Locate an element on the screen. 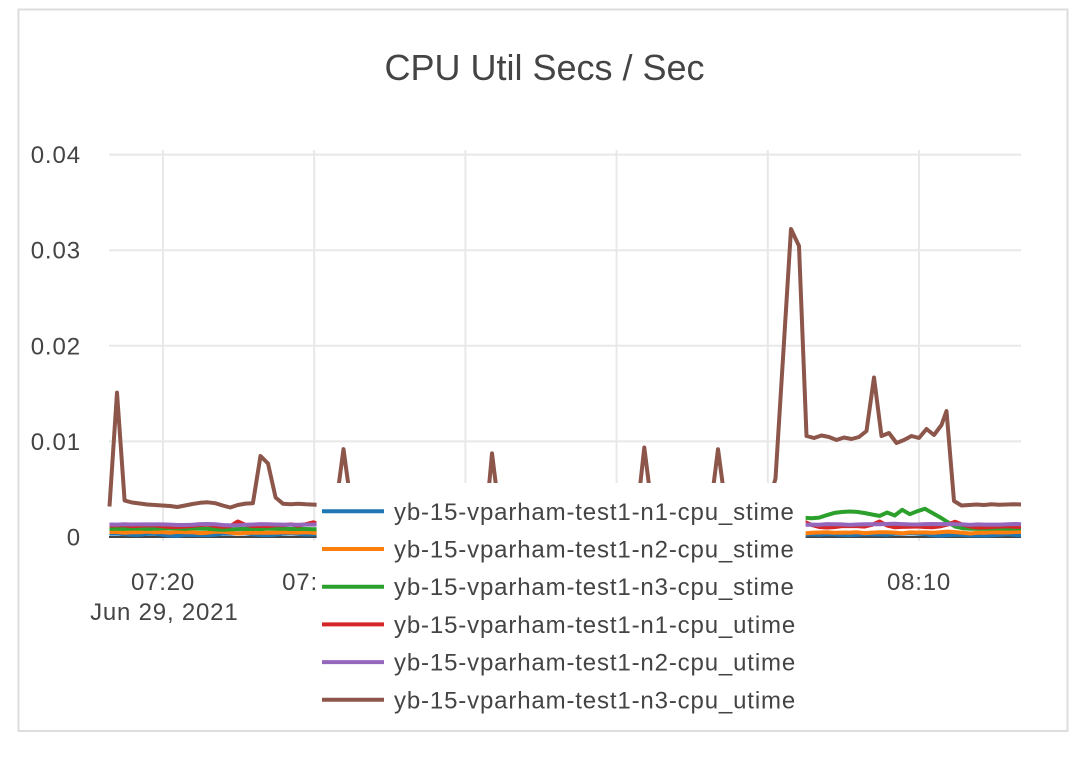 The width and height of the screenshot is (1076, 759). svg-text:yb-15-vparham-test1-n1-cpu_sti: yb-15-vparham-test1-n1-cpu_stime is located at coordinates (594, 512).